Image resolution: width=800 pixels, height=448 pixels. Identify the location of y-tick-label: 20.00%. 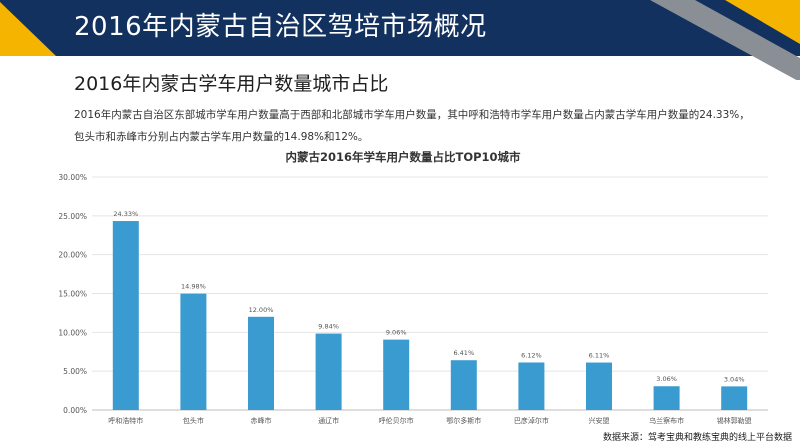
(72, 255).